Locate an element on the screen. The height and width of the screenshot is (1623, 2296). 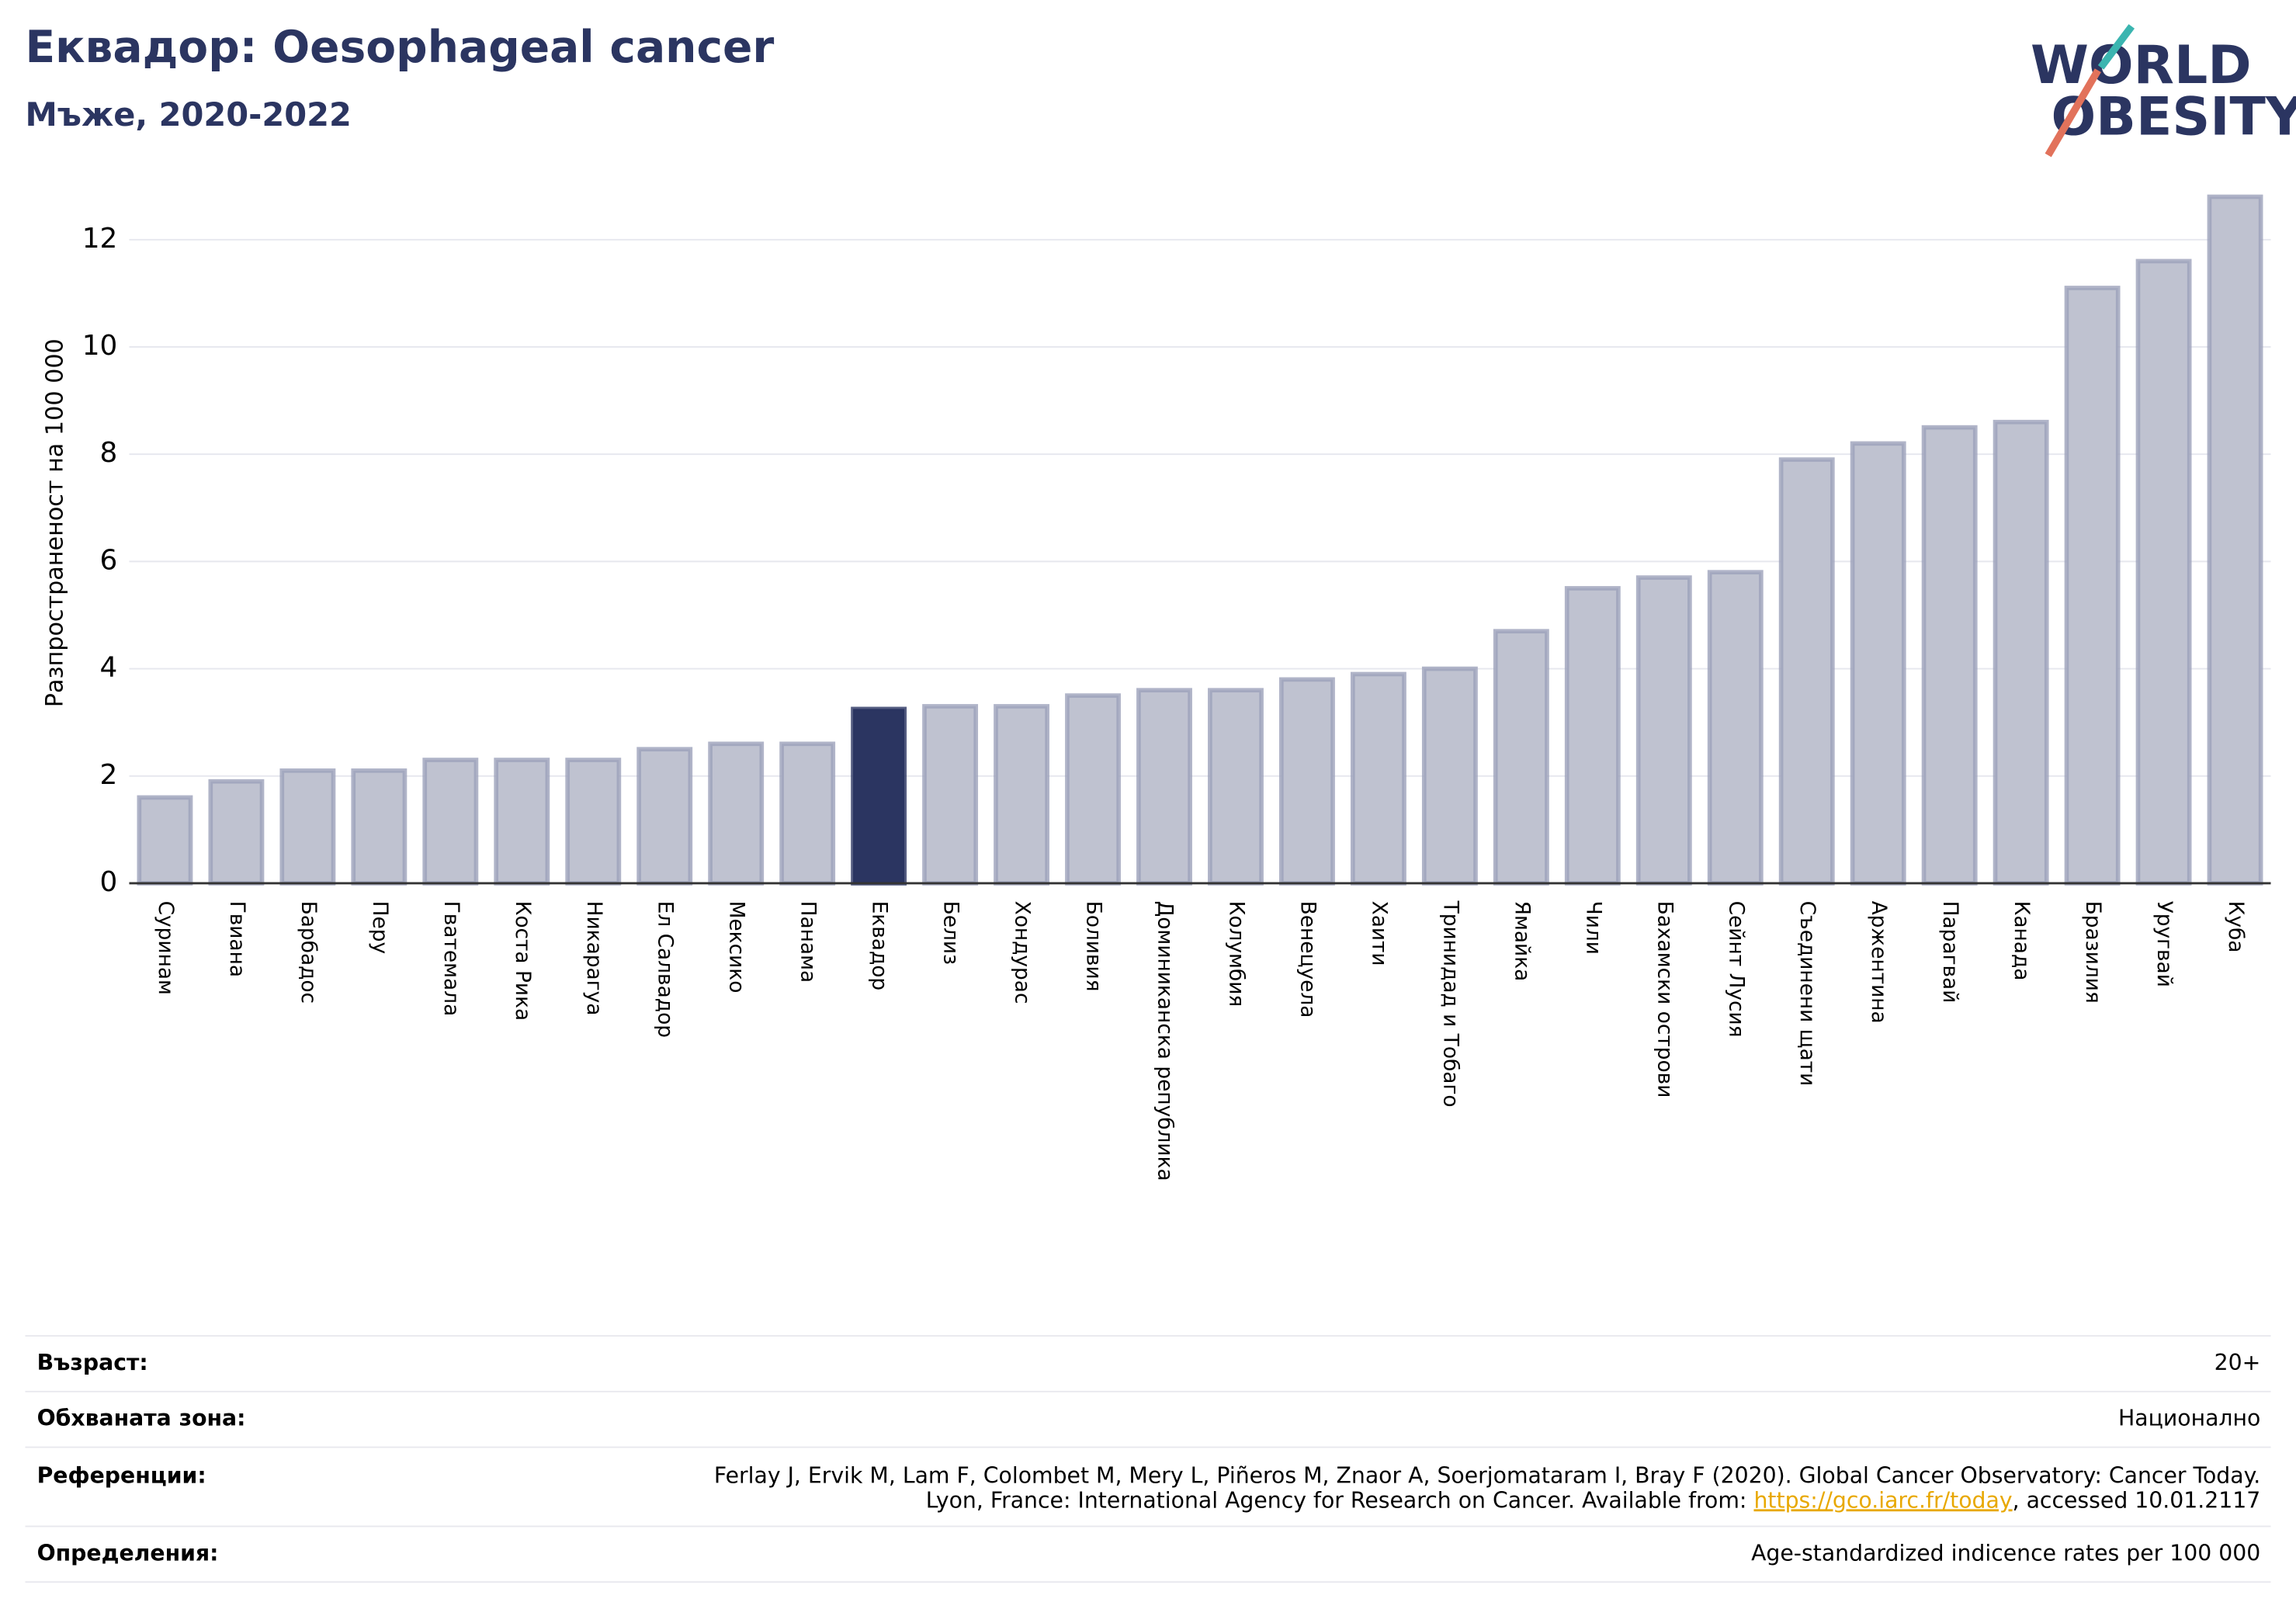
info-label: Референции: is located at coordinates (121, 1475).